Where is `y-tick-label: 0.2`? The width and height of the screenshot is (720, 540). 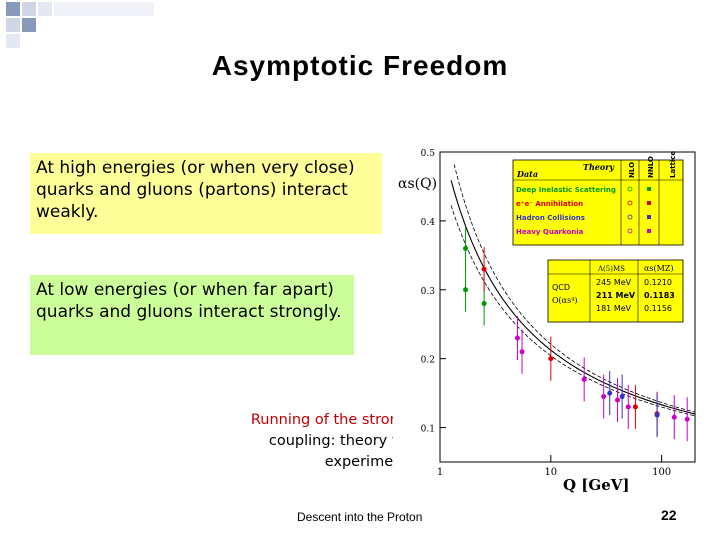 y-tick-label: 0.2 is located at coordinates (428, 361).